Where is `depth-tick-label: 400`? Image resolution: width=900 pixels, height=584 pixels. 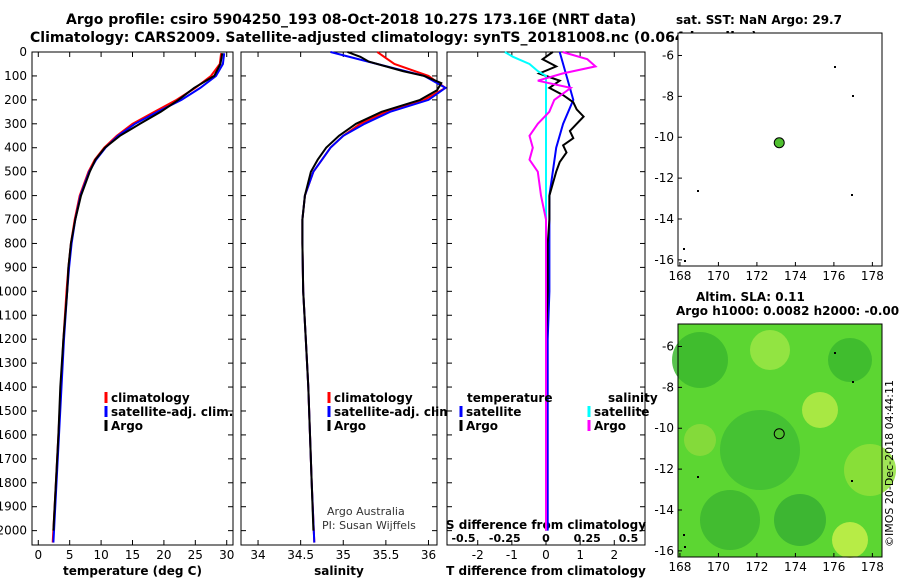 depth-tick-label: 400 is located at coordinates (15, 148).